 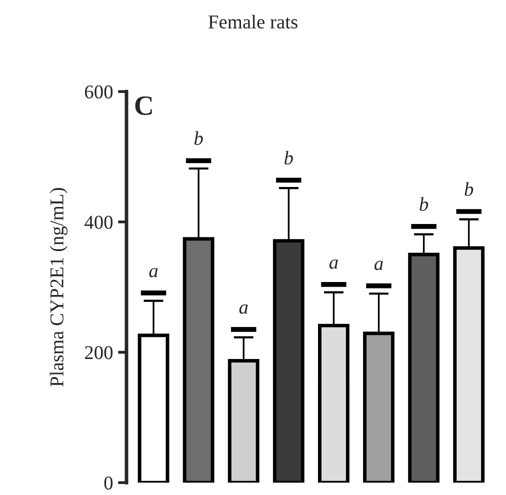 I want to click on y-tick-label: 400, so click(x=98, y=222).